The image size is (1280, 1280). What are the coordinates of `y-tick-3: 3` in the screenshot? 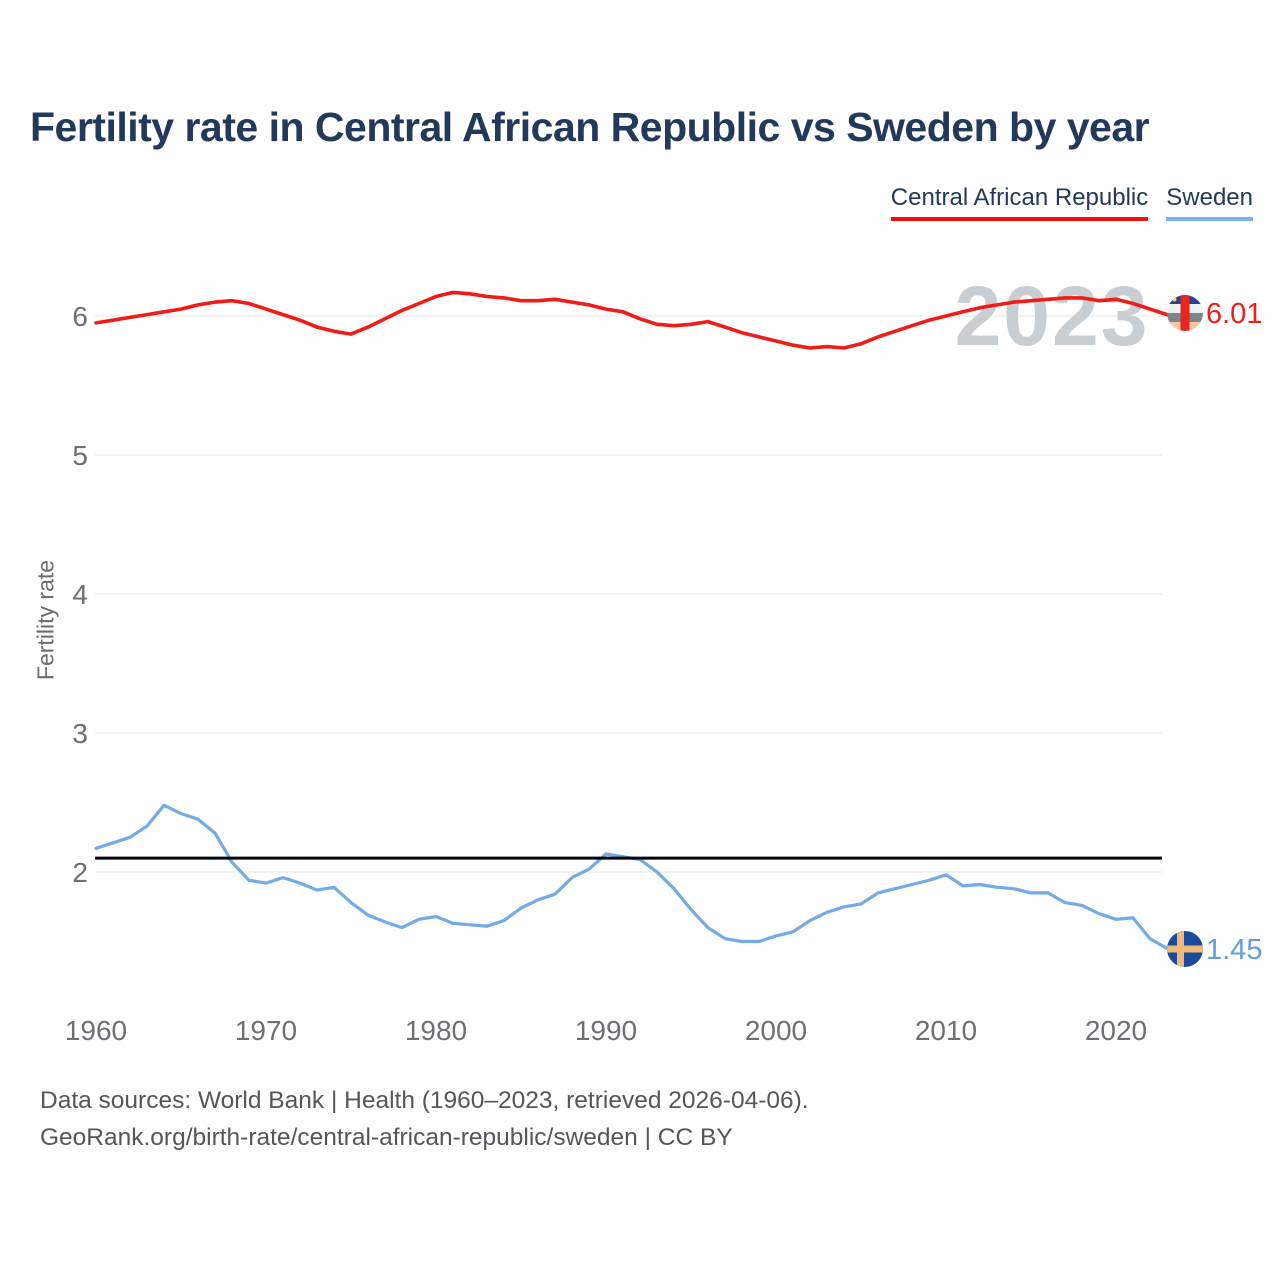 It's located at (80, 733).